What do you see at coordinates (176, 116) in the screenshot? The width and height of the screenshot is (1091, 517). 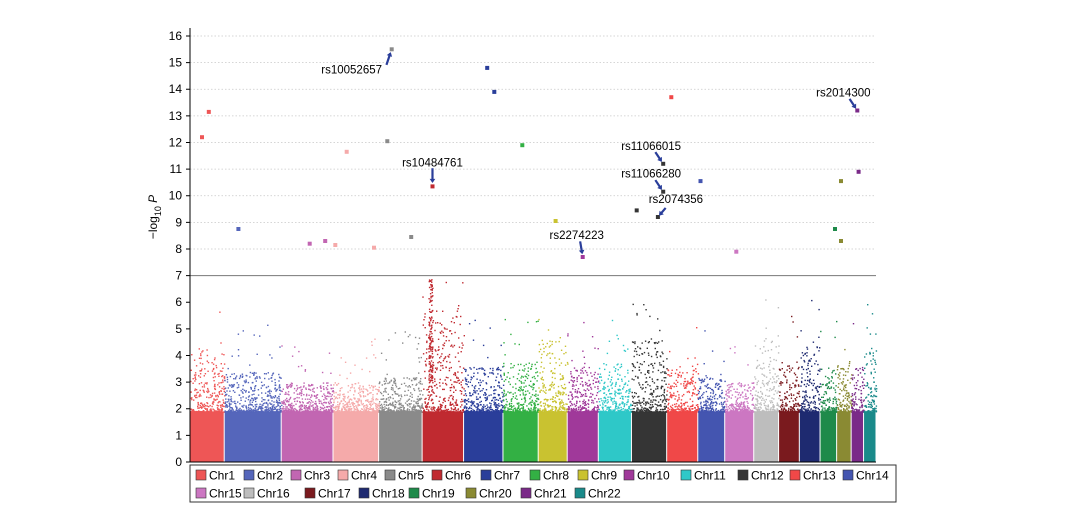 I see `y-tick-label: 13` at bounding box center [176, 116].